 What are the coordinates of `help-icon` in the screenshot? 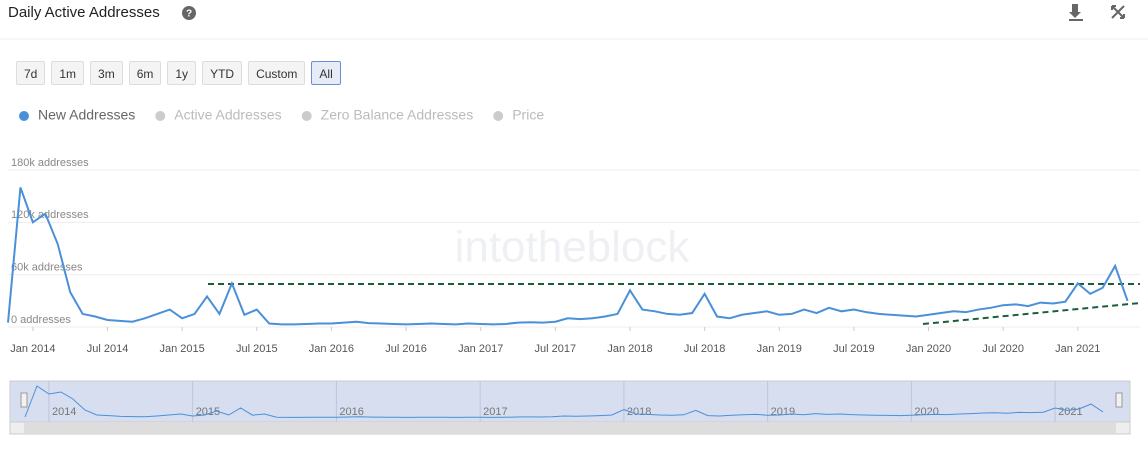 It's located at (189, 13).